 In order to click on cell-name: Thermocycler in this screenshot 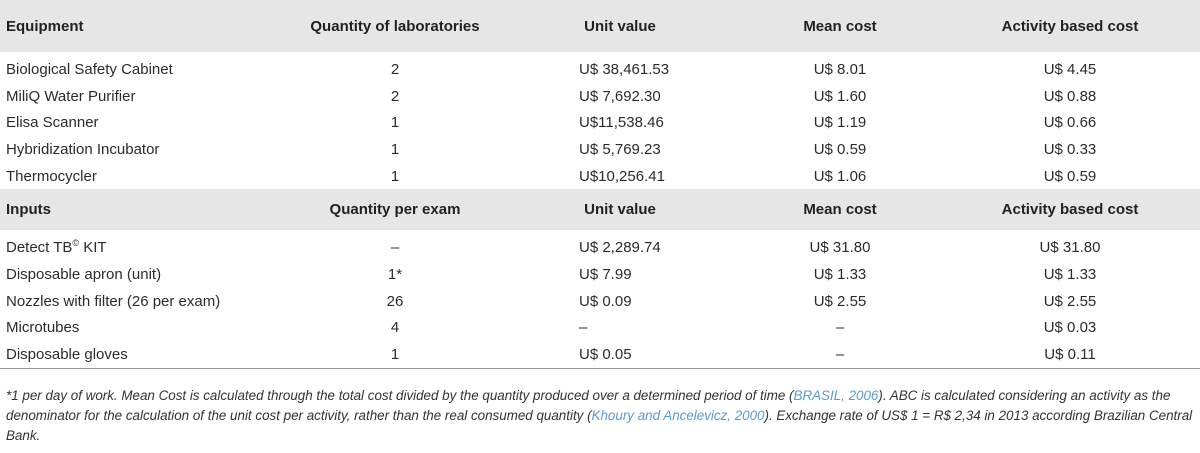, I will do `click(145, 176)`.